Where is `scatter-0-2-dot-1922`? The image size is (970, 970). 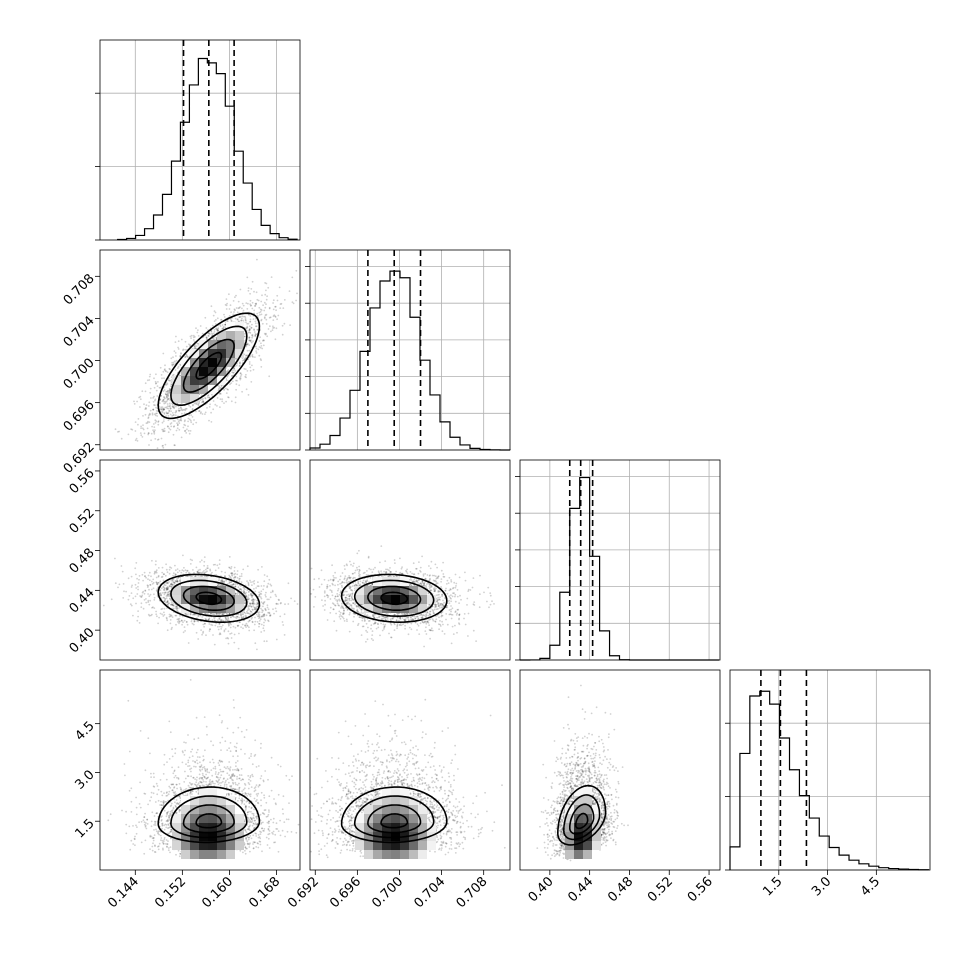
scatter-0-2-dot-1922 is located at coordinates (237, 571).